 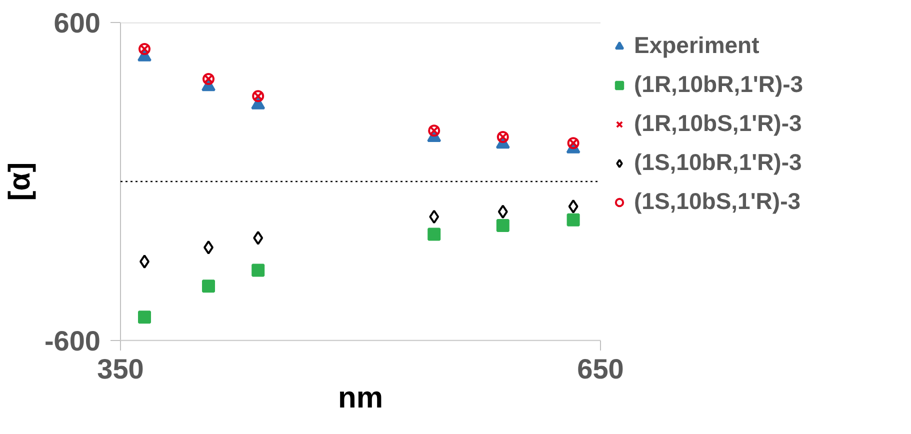 I want to click on x-axis-title: nm, so click(x=360, y=398).